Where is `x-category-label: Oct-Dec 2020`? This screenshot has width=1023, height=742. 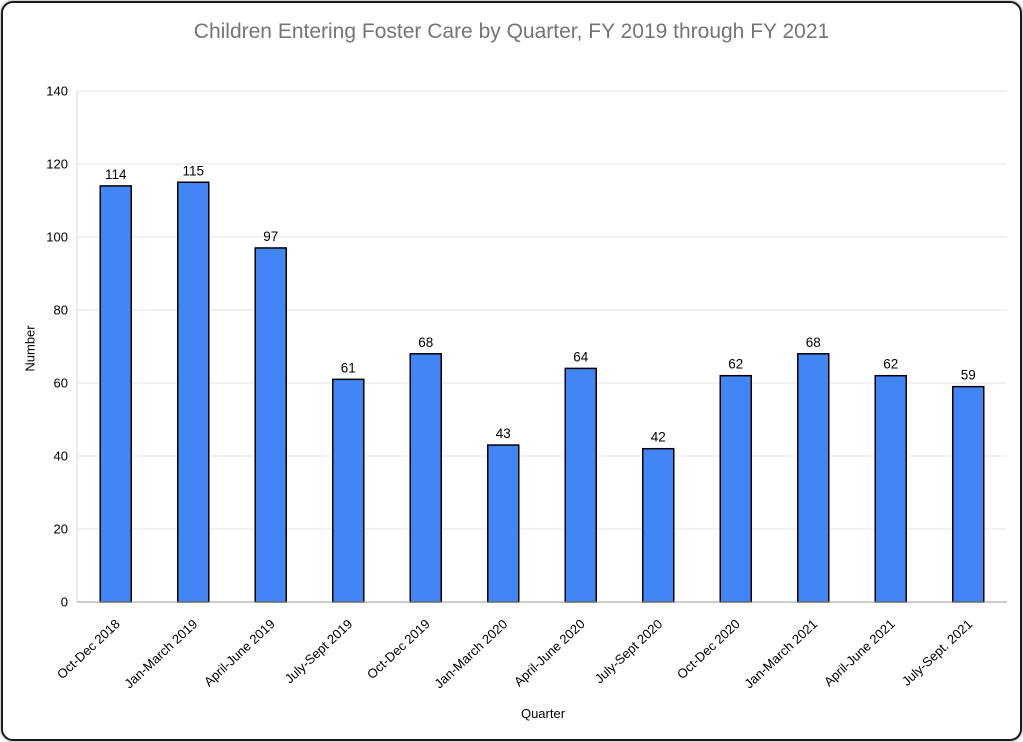 x-category-label: Oct-Dec 2020 is located at coordinates (708, 649).